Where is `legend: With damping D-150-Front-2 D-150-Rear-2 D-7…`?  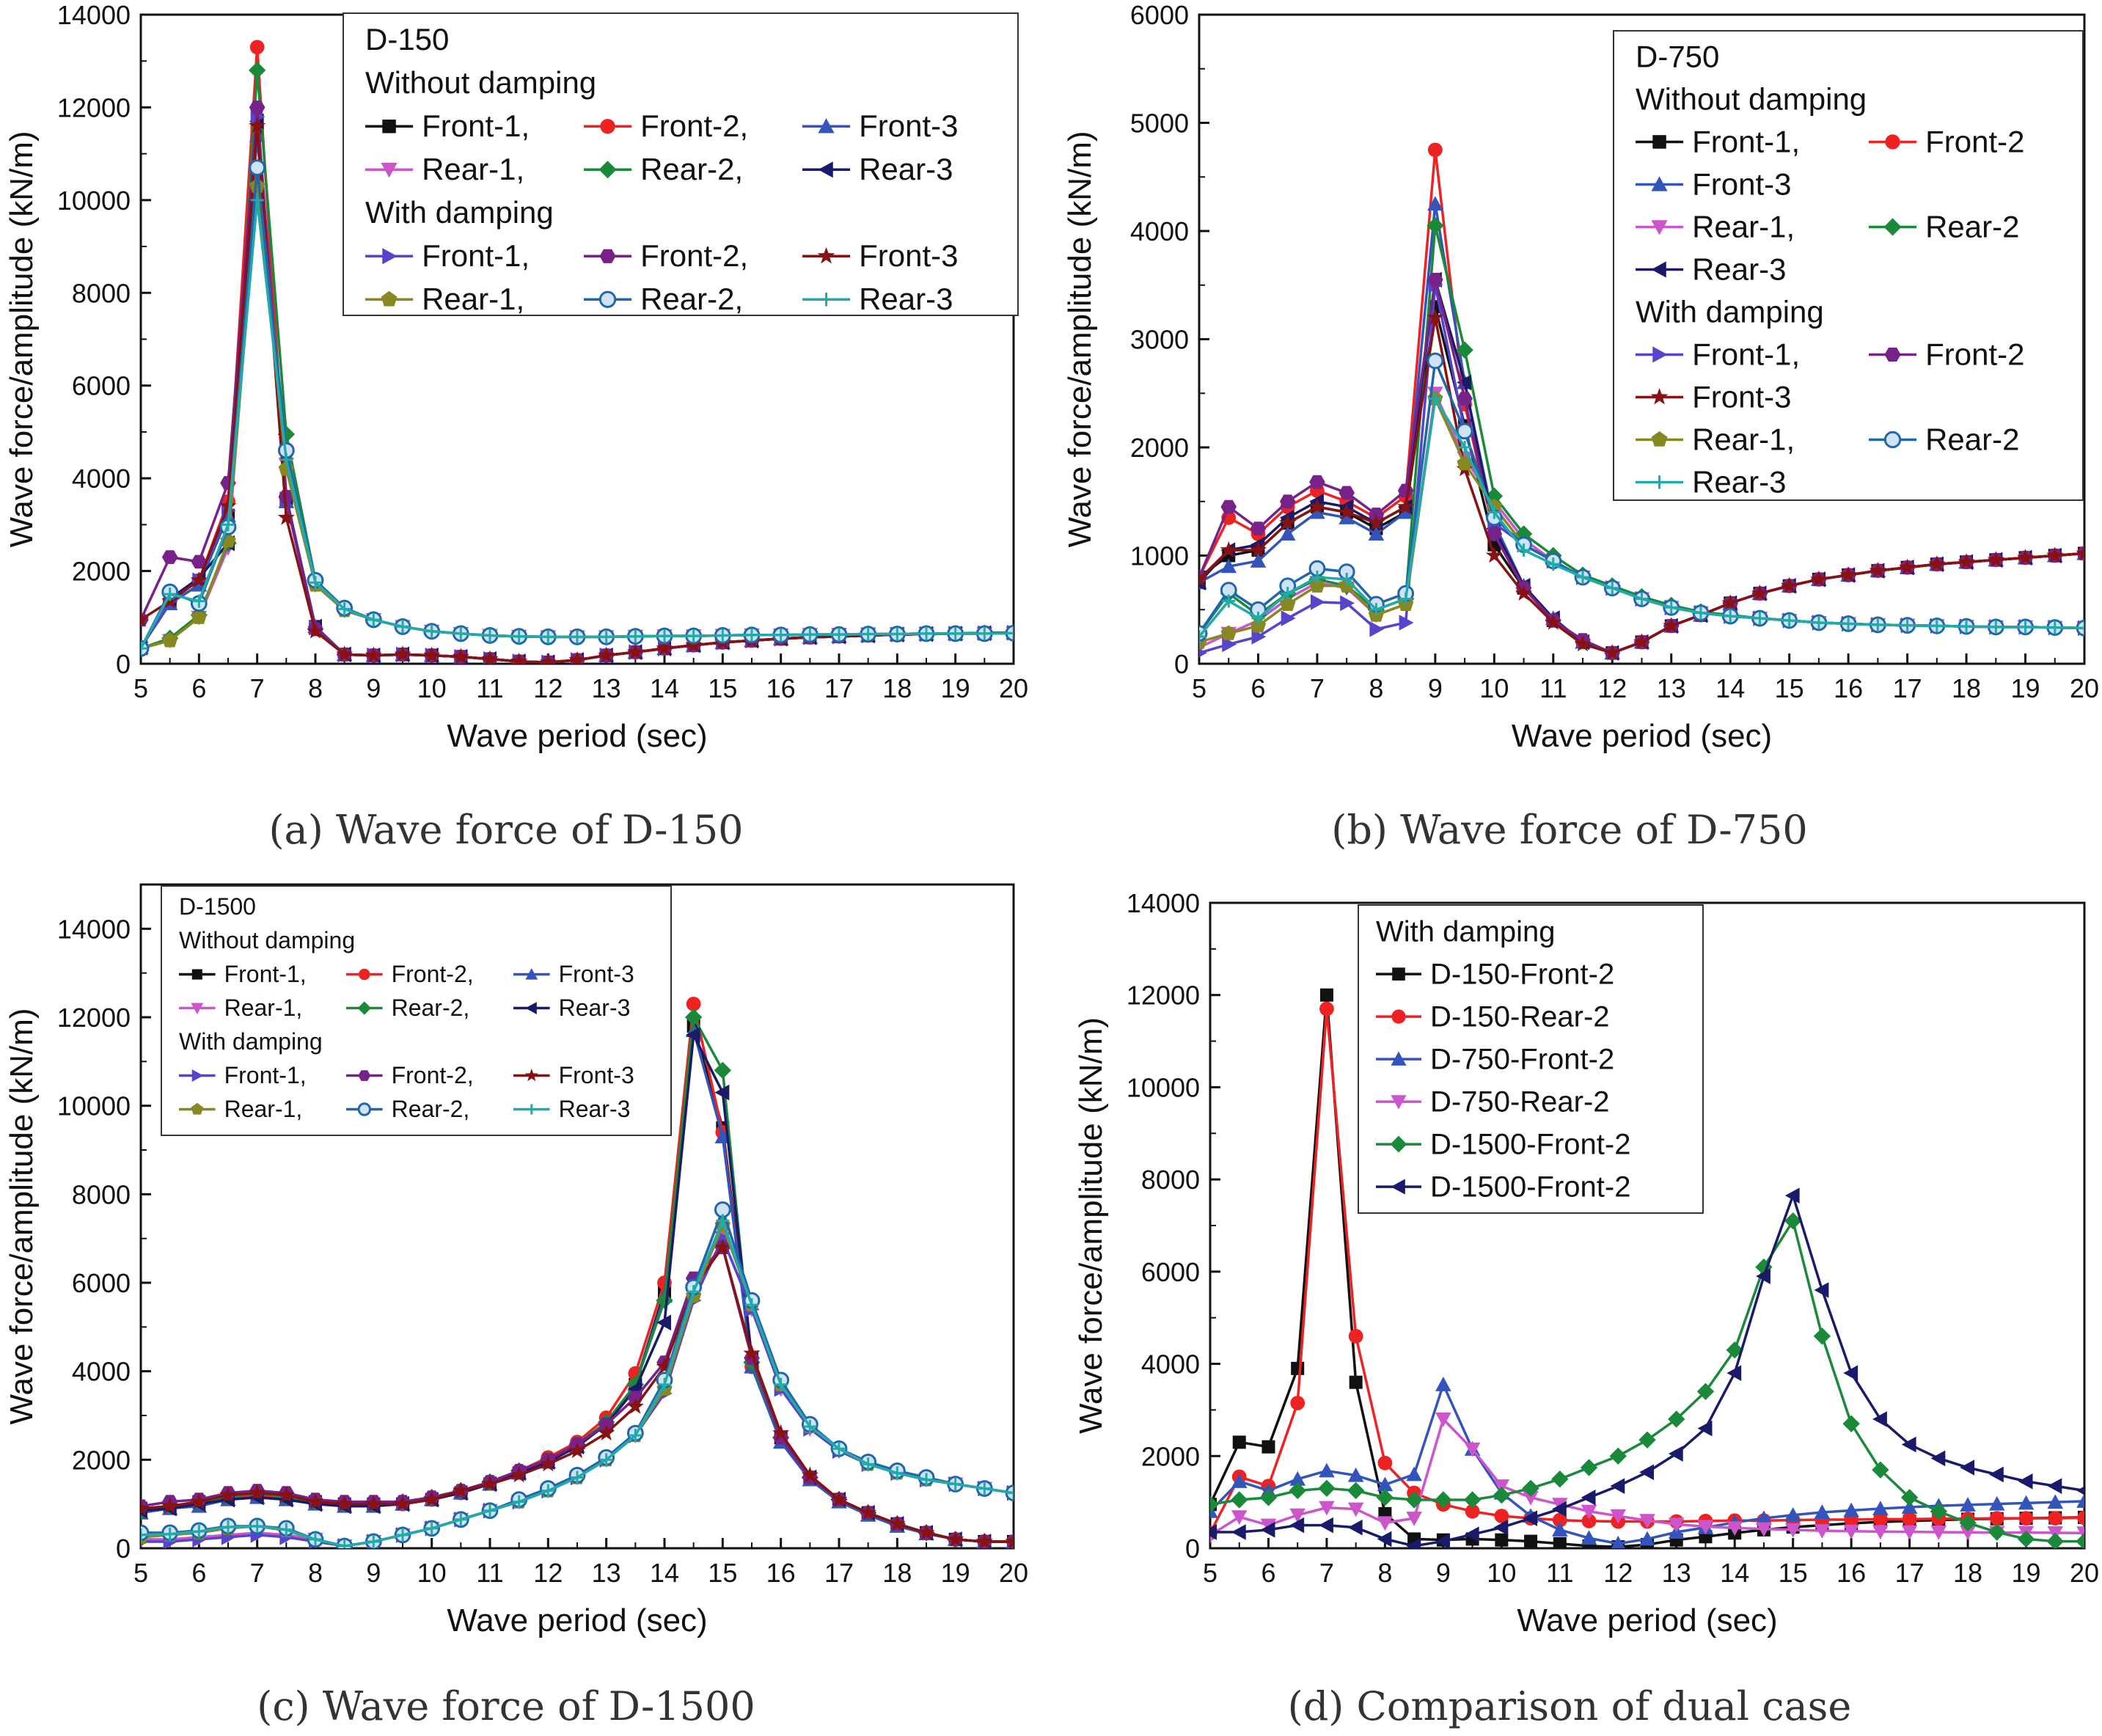
legend: With damping D-150-Front-2 D-150-Rear-2 D-7… is located at coordinates (1531, 1059).